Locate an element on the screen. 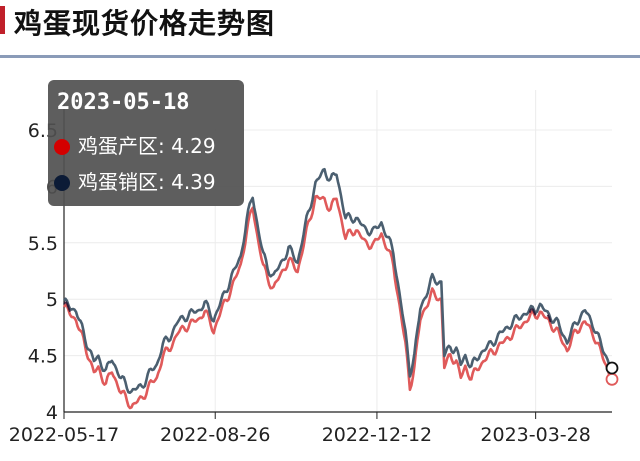 Image resolution: width=640 pixels, height=461 pixels. page-title: 鸡蛋现货价格走势图 is located at coordinates (145, 23).